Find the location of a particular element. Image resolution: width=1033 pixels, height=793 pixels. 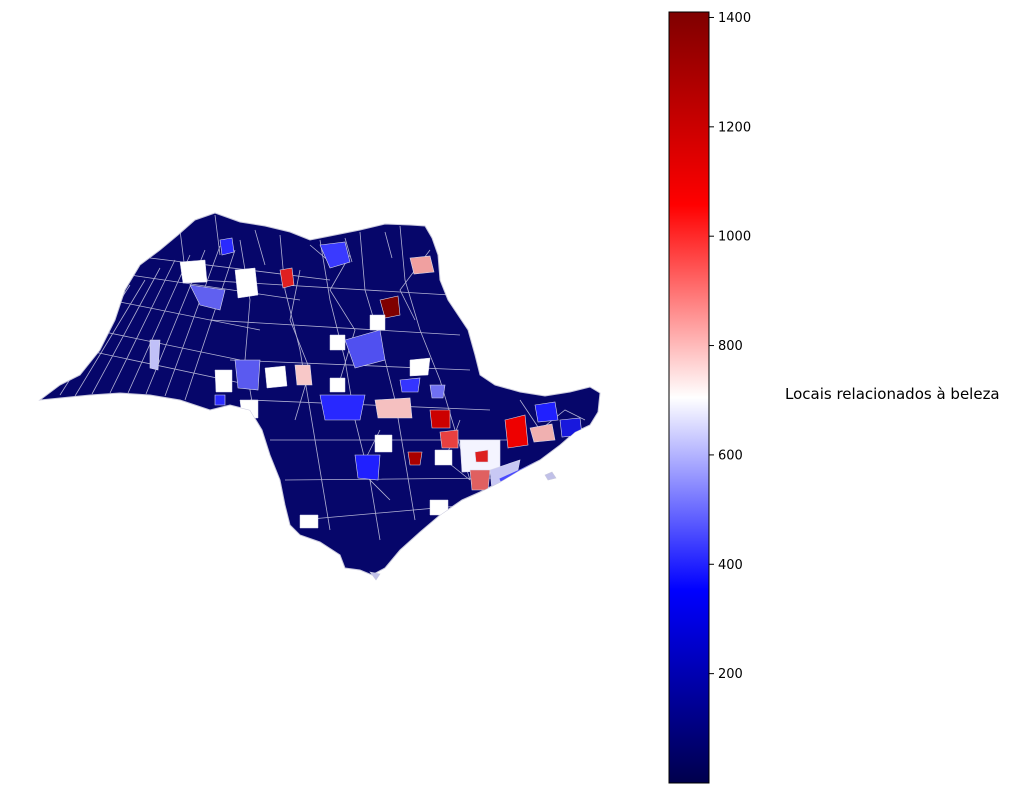

colorbar-tick-label: 800 is located at coordinates (730, 346).